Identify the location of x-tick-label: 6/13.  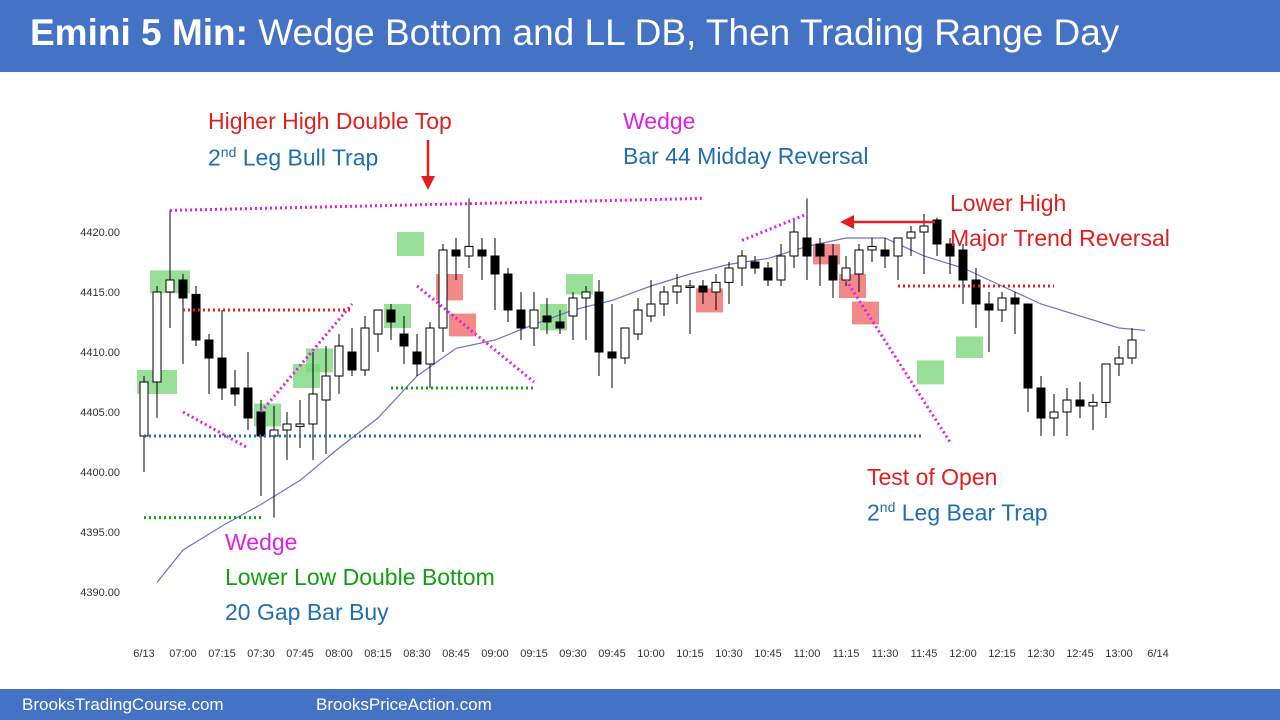
(143, 654).